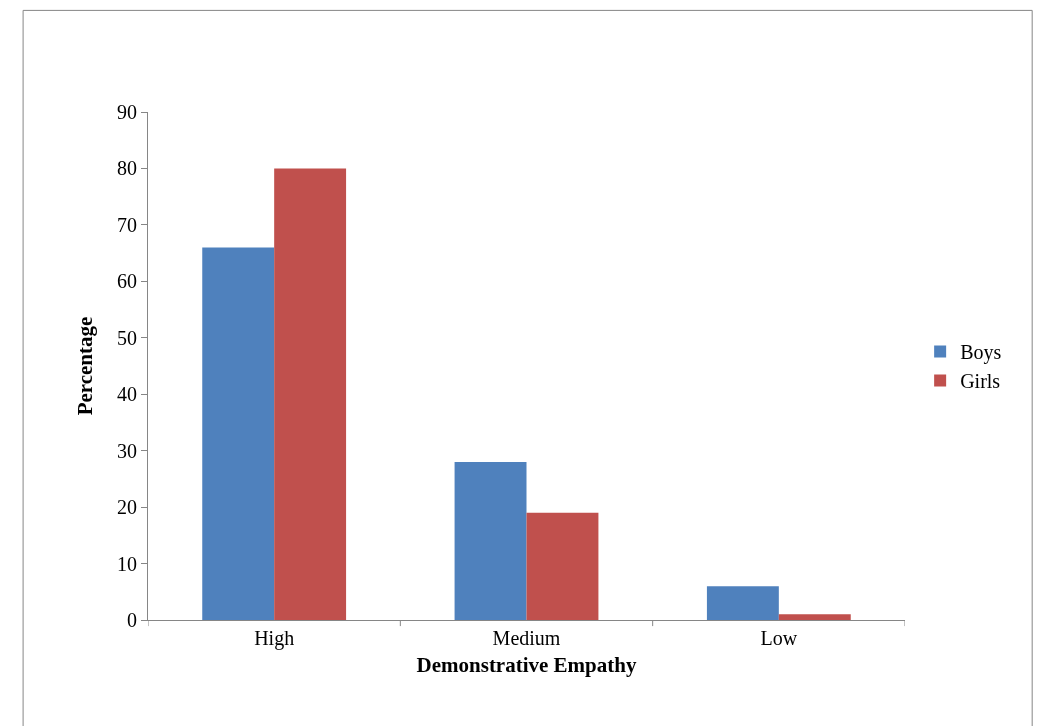  What do you see at coordinates (526, 665) in the screenshot?
I see `x-axis-title: Demonstrative Empathy` at bounding box center [526, 665].